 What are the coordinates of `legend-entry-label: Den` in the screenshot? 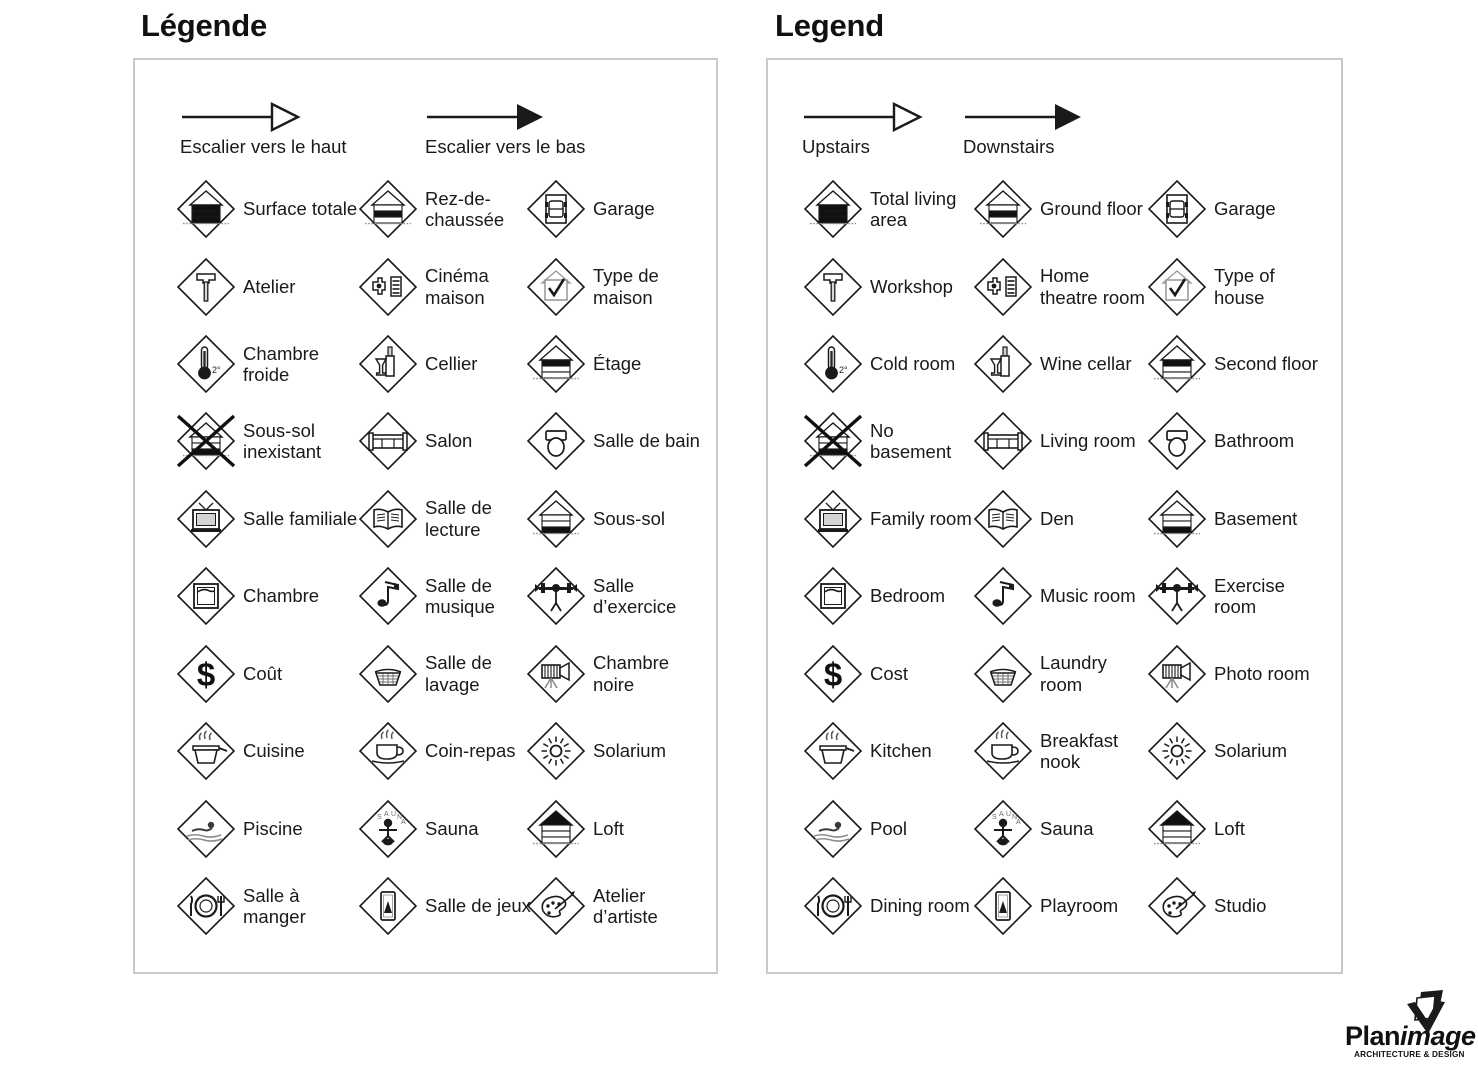 It's located at (1057, 518).